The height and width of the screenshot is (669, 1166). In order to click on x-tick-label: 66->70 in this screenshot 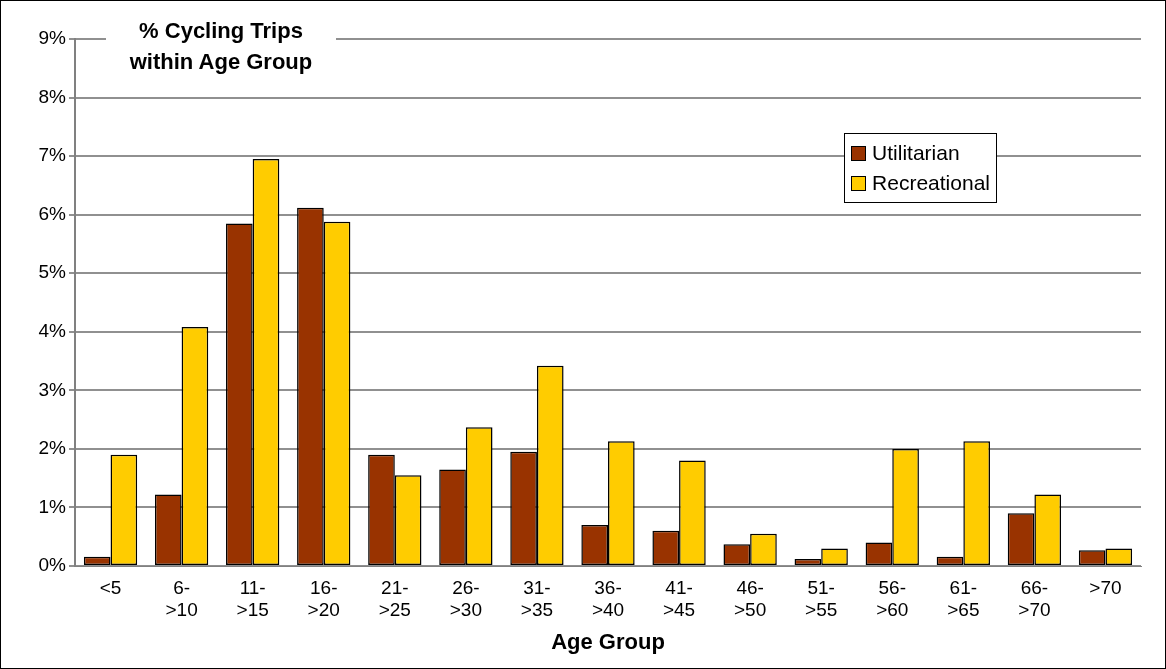, I will do `click(1034, 598)`.